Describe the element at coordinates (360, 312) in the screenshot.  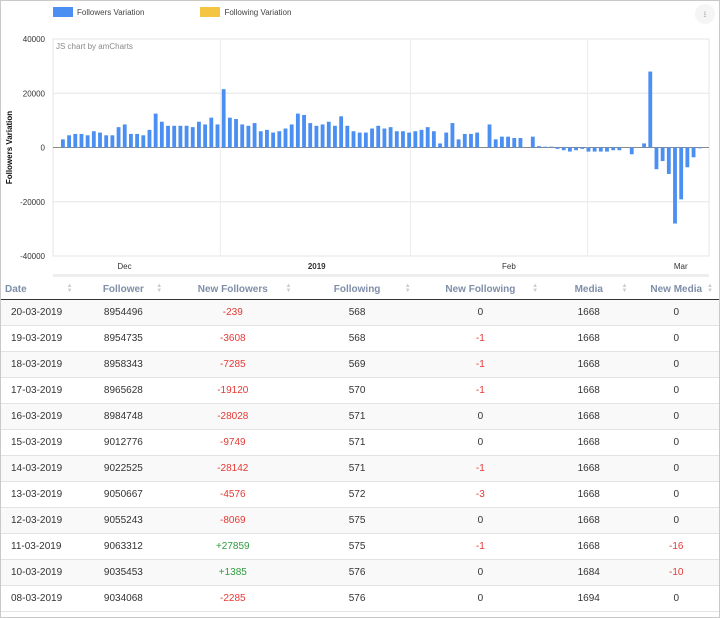
I see `table-row: 20-03-2019 8954496 -239 568 0 1668 0` at that location.